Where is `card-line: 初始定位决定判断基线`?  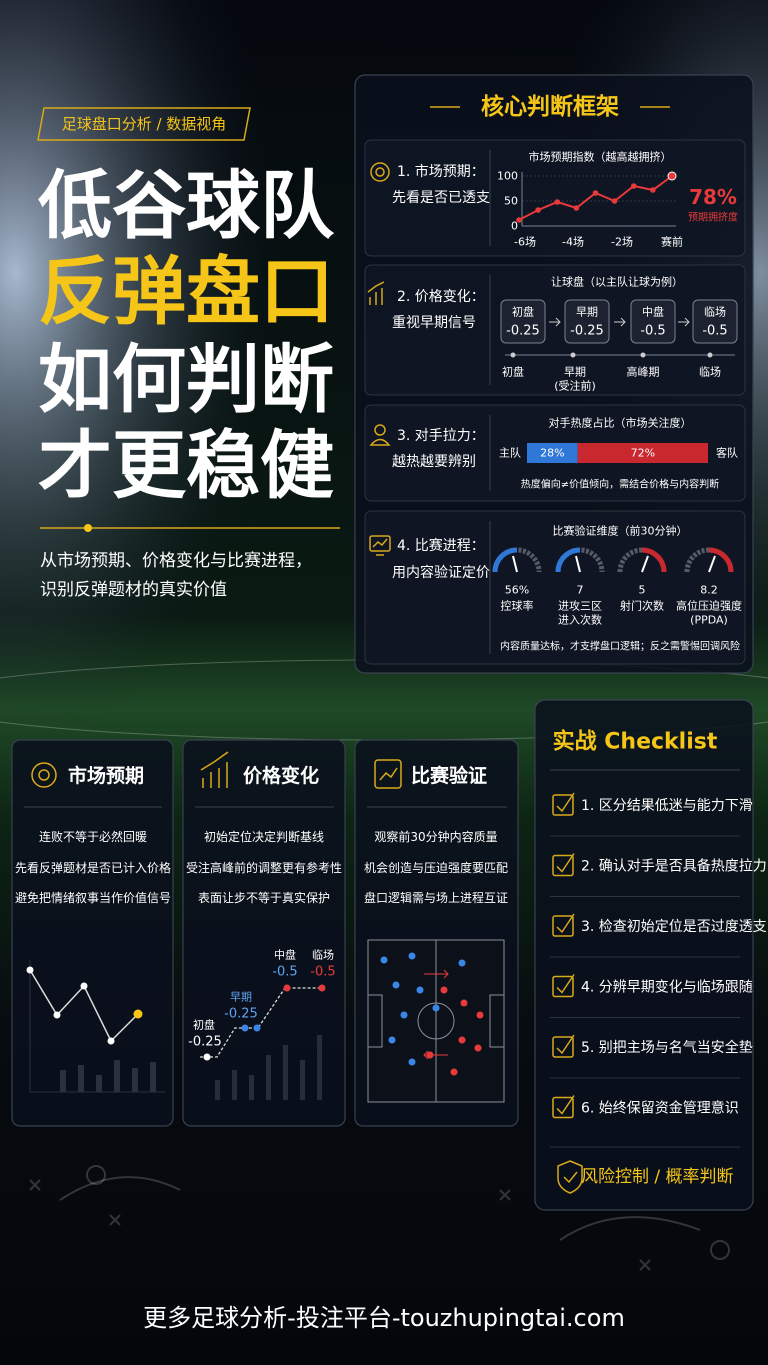 card-line: 初始定位决定判断基线 is located at coordinates (264, 836).